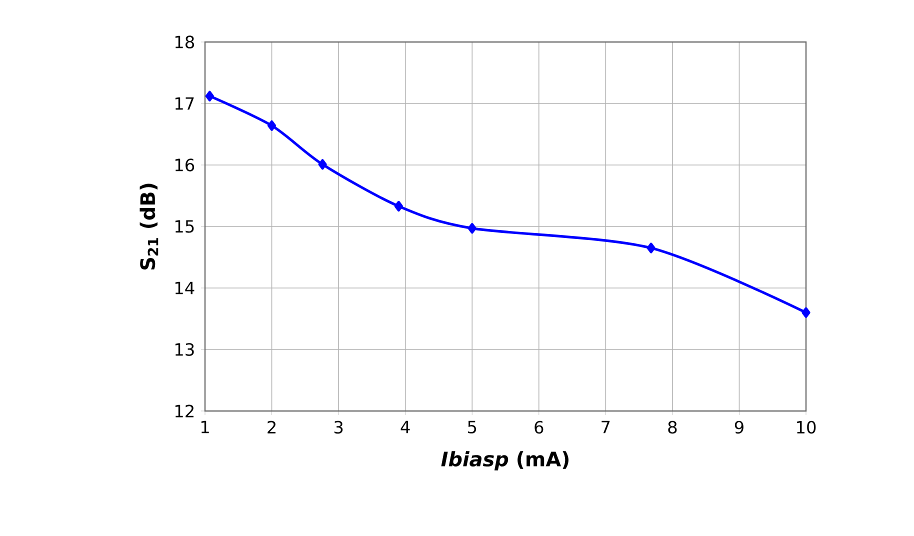 The width and height of the screenshot is (914, 536). Describe the element at coordinates (149, 227) in the screenshot. I see `y-axis-title: S$_{21}$ (dB)` at that location.